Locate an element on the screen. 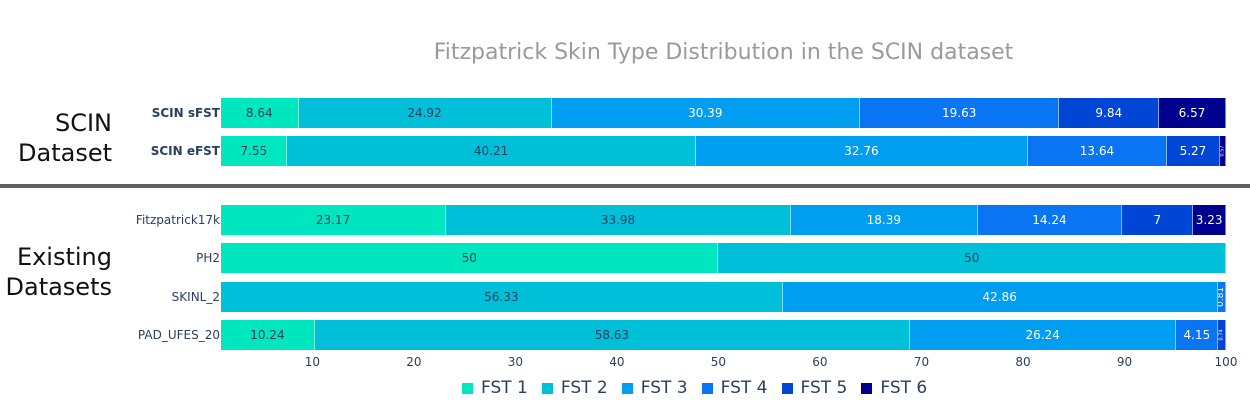  group-label-existing: Existing Datasets is located at coordinates (59, 272).